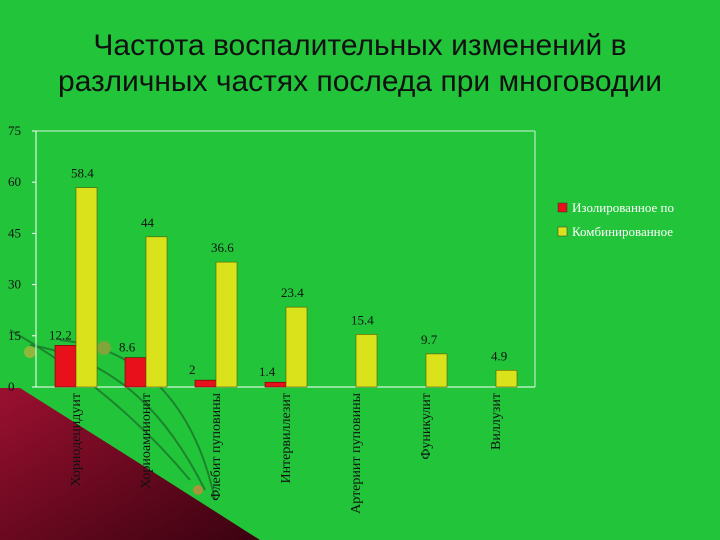 The height and width of the screenshot is (540, 720). What do you see at coordinates (286, 438) in the screenshot?
I see `x-category-label: Интервиллезит` at bounding box center [286, 438].